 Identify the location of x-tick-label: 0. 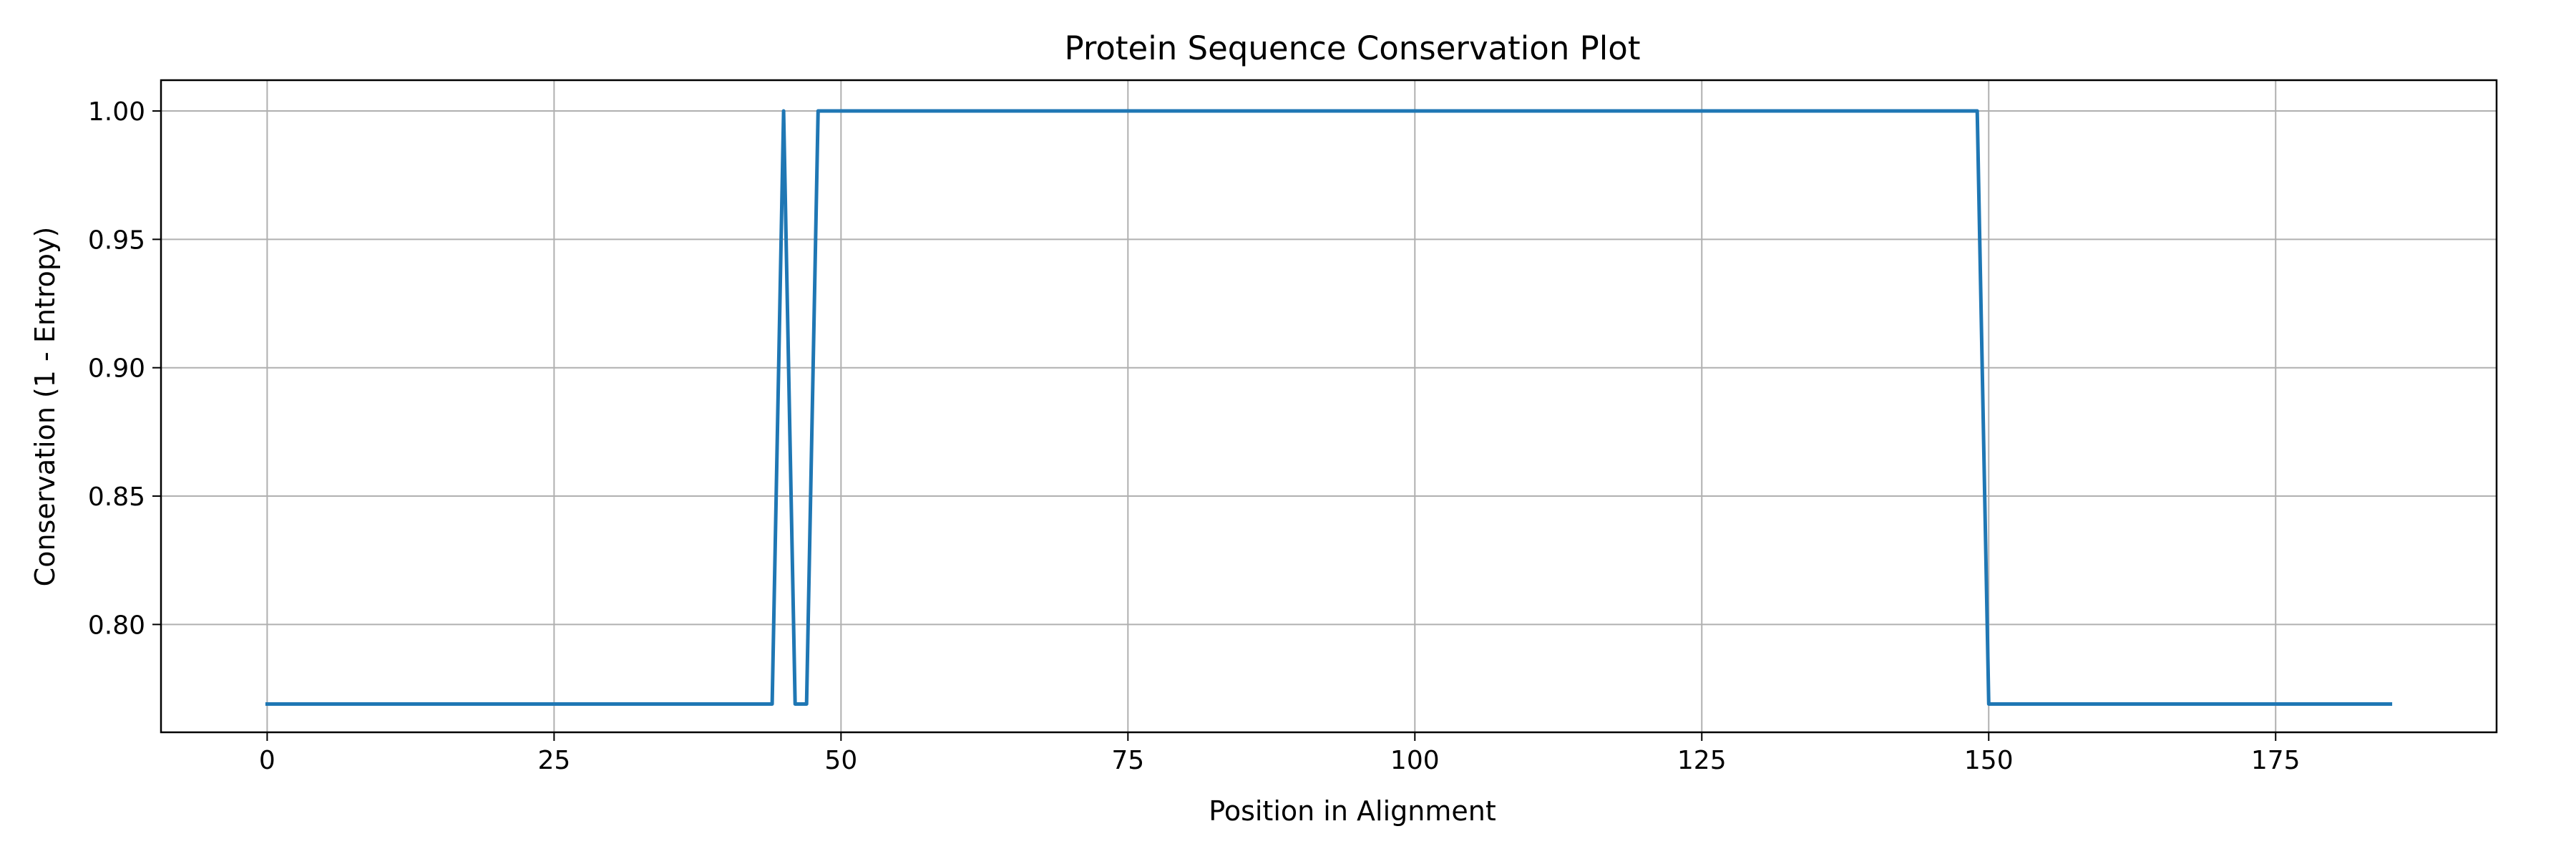
(267, 760).